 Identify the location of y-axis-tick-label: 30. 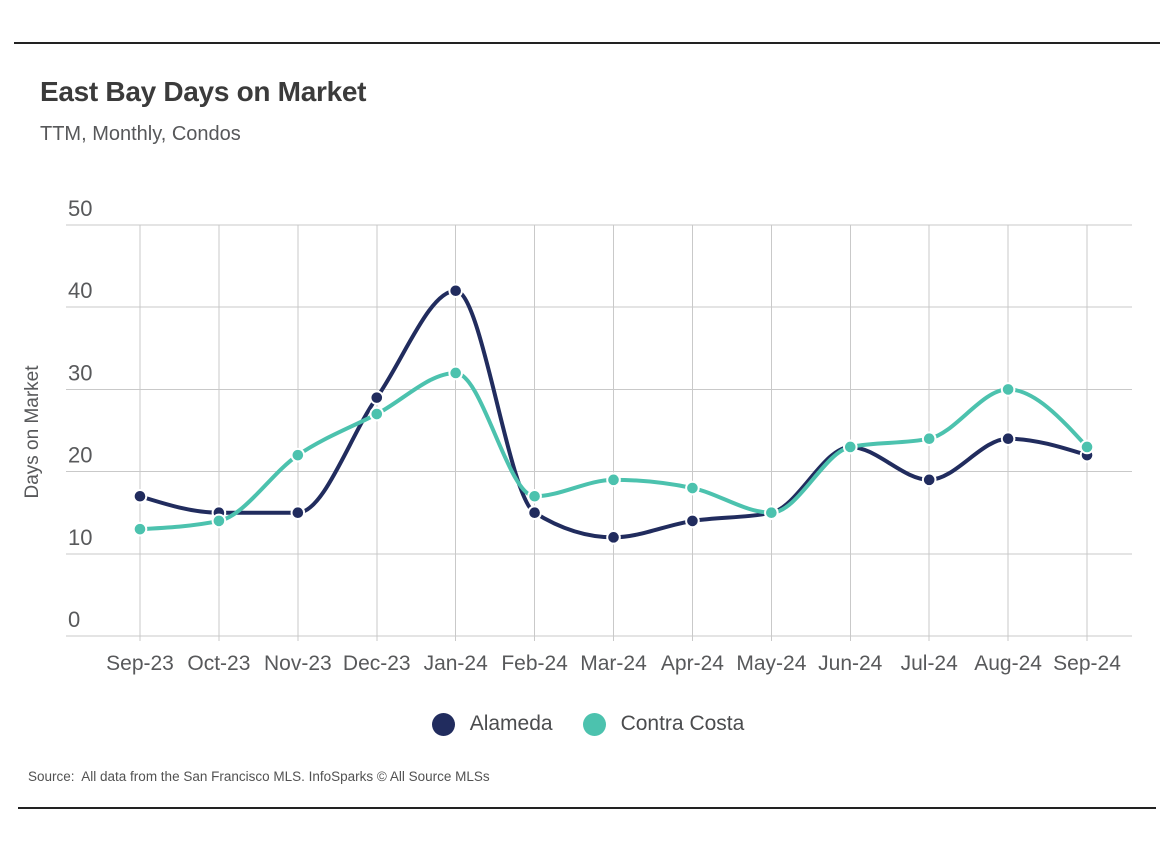
(80, 372).